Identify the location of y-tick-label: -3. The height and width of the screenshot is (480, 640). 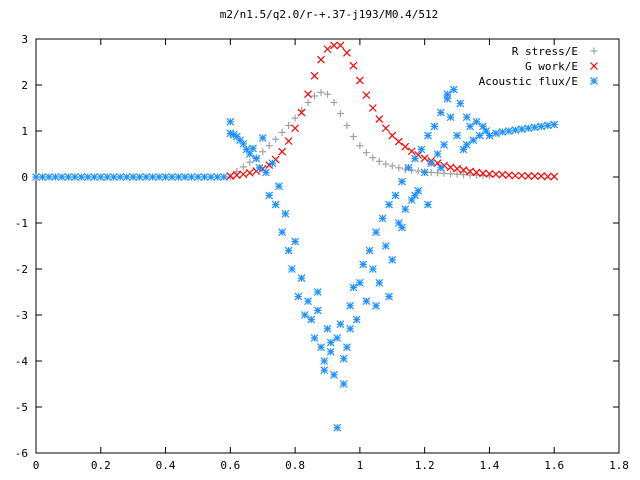
(21, 315).